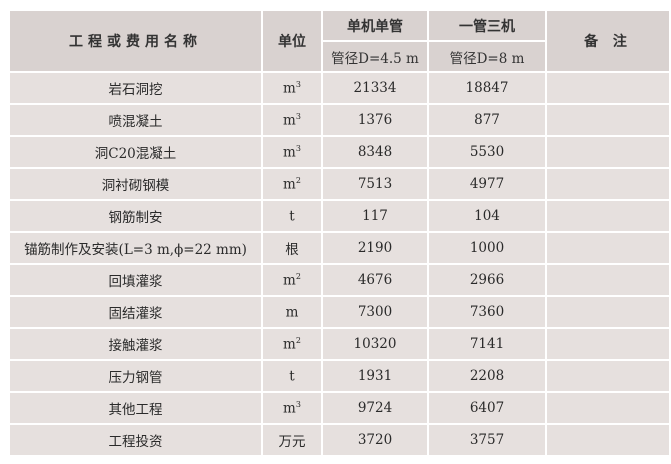 The image size is (671, 464). Describe the element at coordinates (135, 280) in the screenshot. I see `item-name: 回填灌浆` at that location.